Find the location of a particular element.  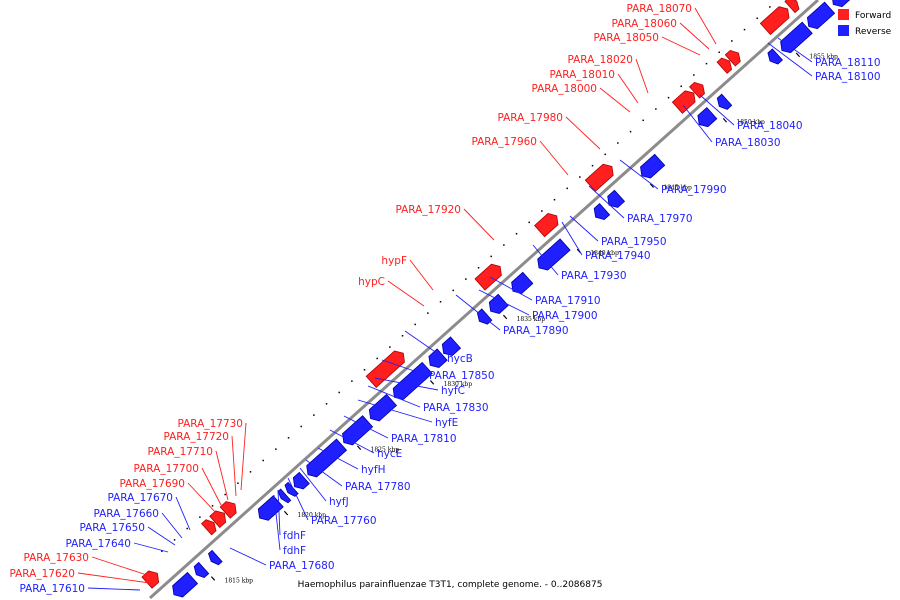

gene-label: PARA_17720 is located at coordinates (196, 437).